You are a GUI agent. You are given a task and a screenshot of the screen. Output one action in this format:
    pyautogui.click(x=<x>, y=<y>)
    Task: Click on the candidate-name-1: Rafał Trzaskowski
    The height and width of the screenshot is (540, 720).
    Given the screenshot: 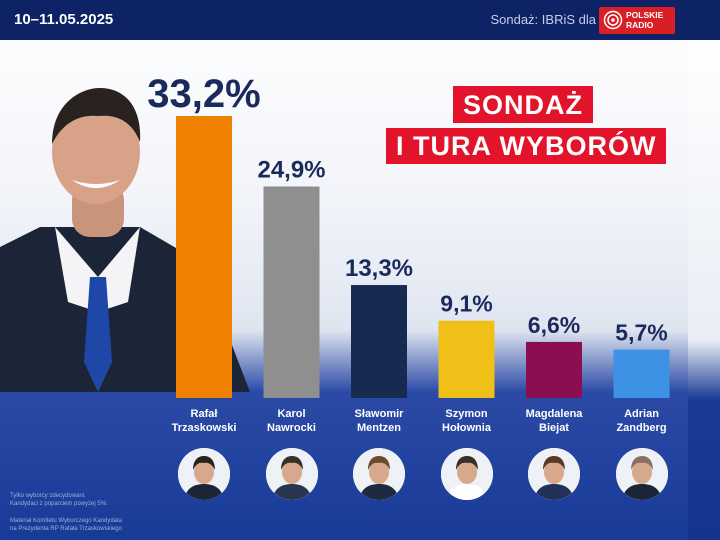 What is the action you would take?
    pyautogui.click(x=204, y=421)
    